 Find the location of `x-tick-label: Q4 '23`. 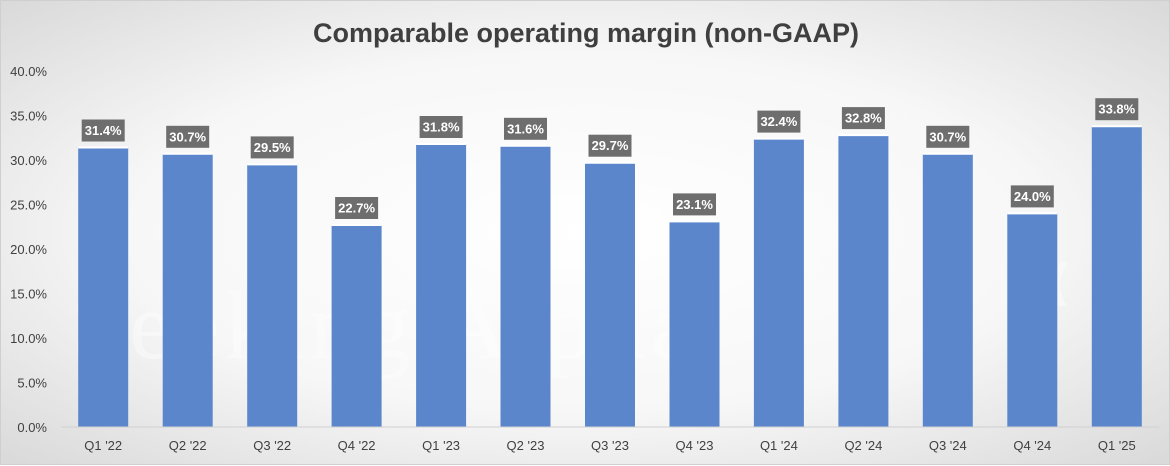

x-tick-label: Q4 '23 is located at coordinates (695, 445).